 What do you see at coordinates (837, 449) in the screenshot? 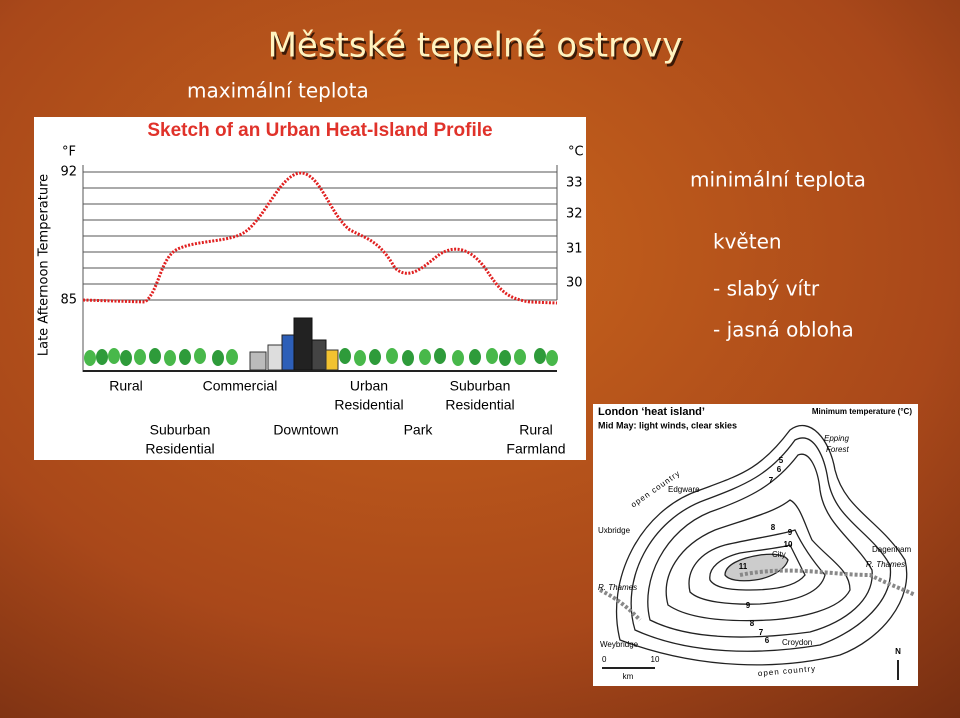
I see `place-label: Forest` at bounding box center [837, 449].